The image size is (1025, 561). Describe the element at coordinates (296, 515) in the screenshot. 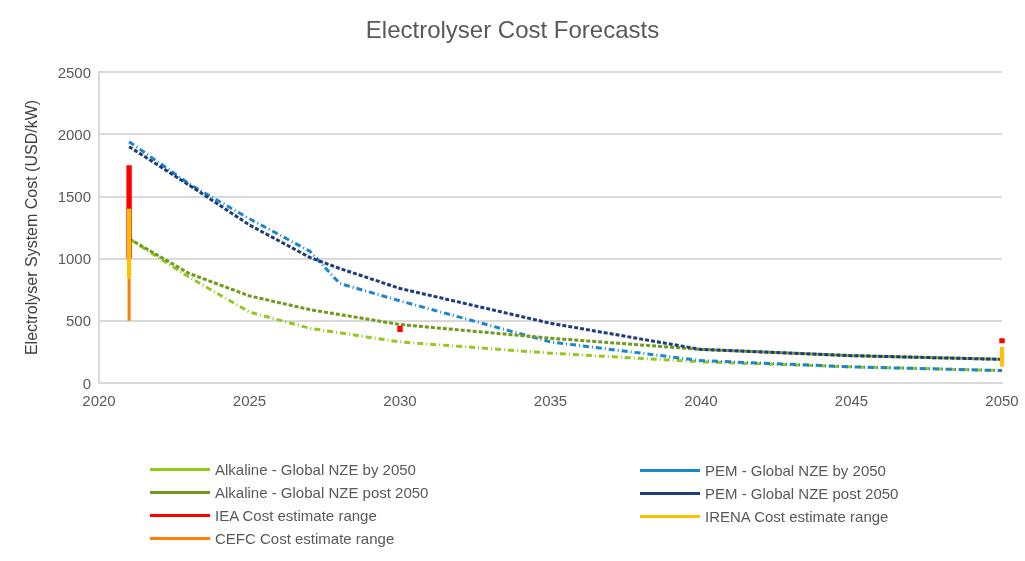

I see `legend-label: IEA Cost estimate range` at that location.